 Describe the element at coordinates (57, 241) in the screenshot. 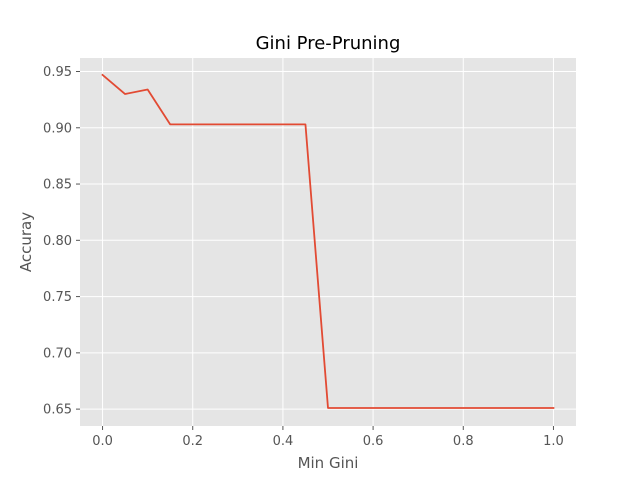

I see `y-tick-label: 0.80` at that location.